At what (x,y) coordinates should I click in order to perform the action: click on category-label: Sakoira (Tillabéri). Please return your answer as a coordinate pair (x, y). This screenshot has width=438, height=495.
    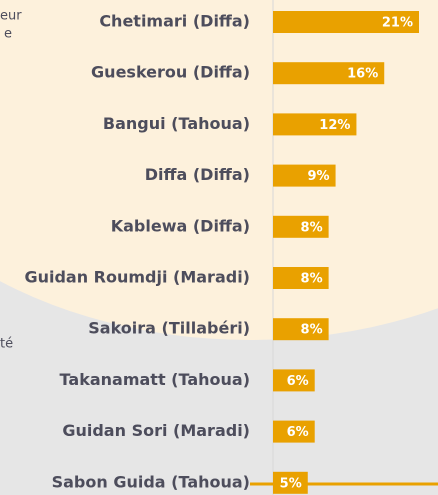
    Looking at the image, I should click on (169, 328).